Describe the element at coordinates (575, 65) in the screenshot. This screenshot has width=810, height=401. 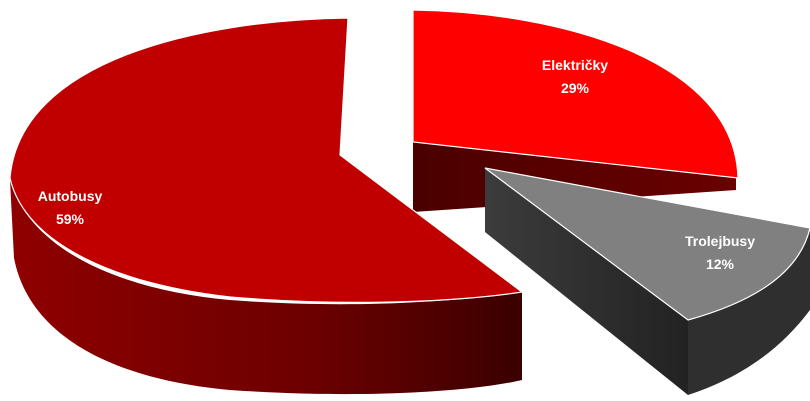
I see `slice-elektricky-label: Električky` at that location.